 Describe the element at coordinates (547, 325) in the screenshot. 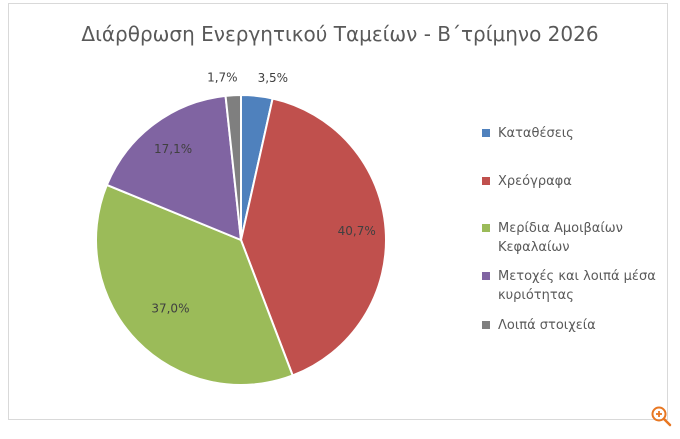

I see `legend-label: Λοιπά στοιχεία` at that location.